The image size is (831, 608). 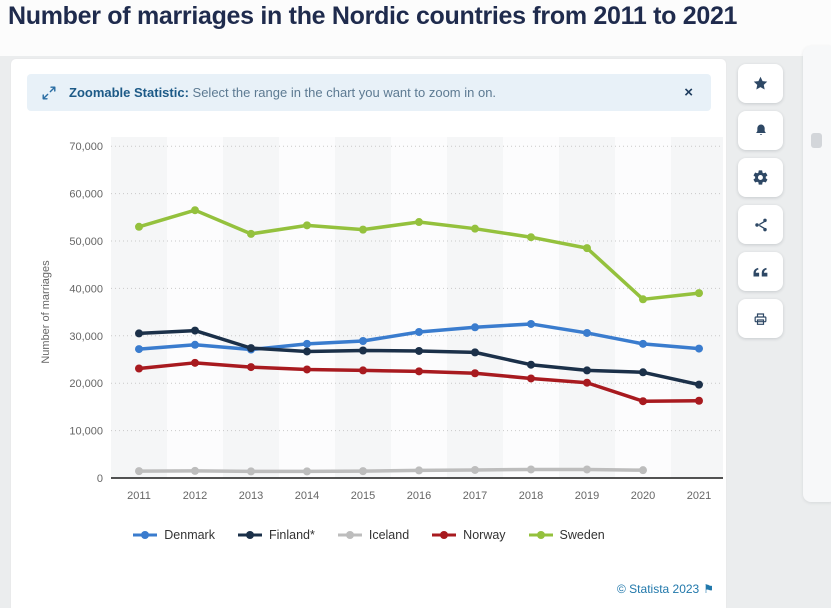 I want to click on print-button, so click(x=760, y=318).